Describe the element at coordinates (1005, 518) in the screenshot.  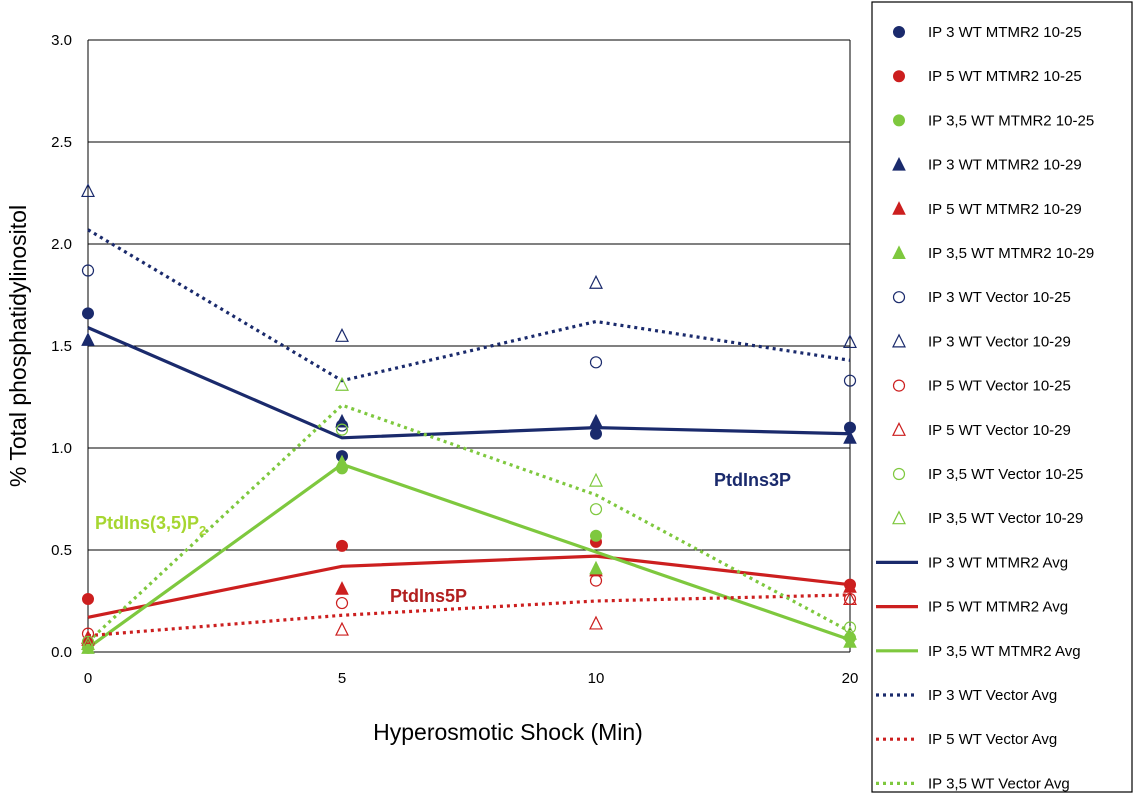
I see `legend-label: IP 3,5 WT Vector 10-29` at that location.